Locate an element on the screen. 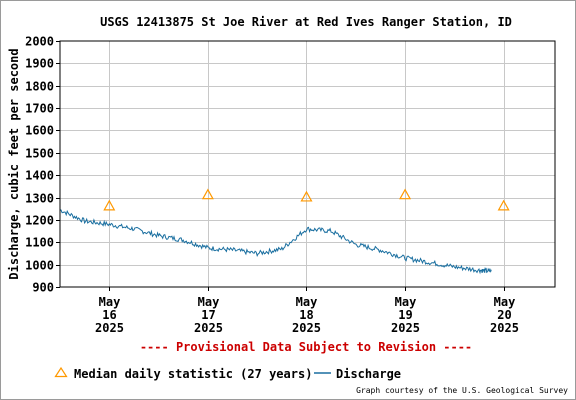  y-axis-label: Discharge, cubic feet per second is located at coordinates (14, 163).